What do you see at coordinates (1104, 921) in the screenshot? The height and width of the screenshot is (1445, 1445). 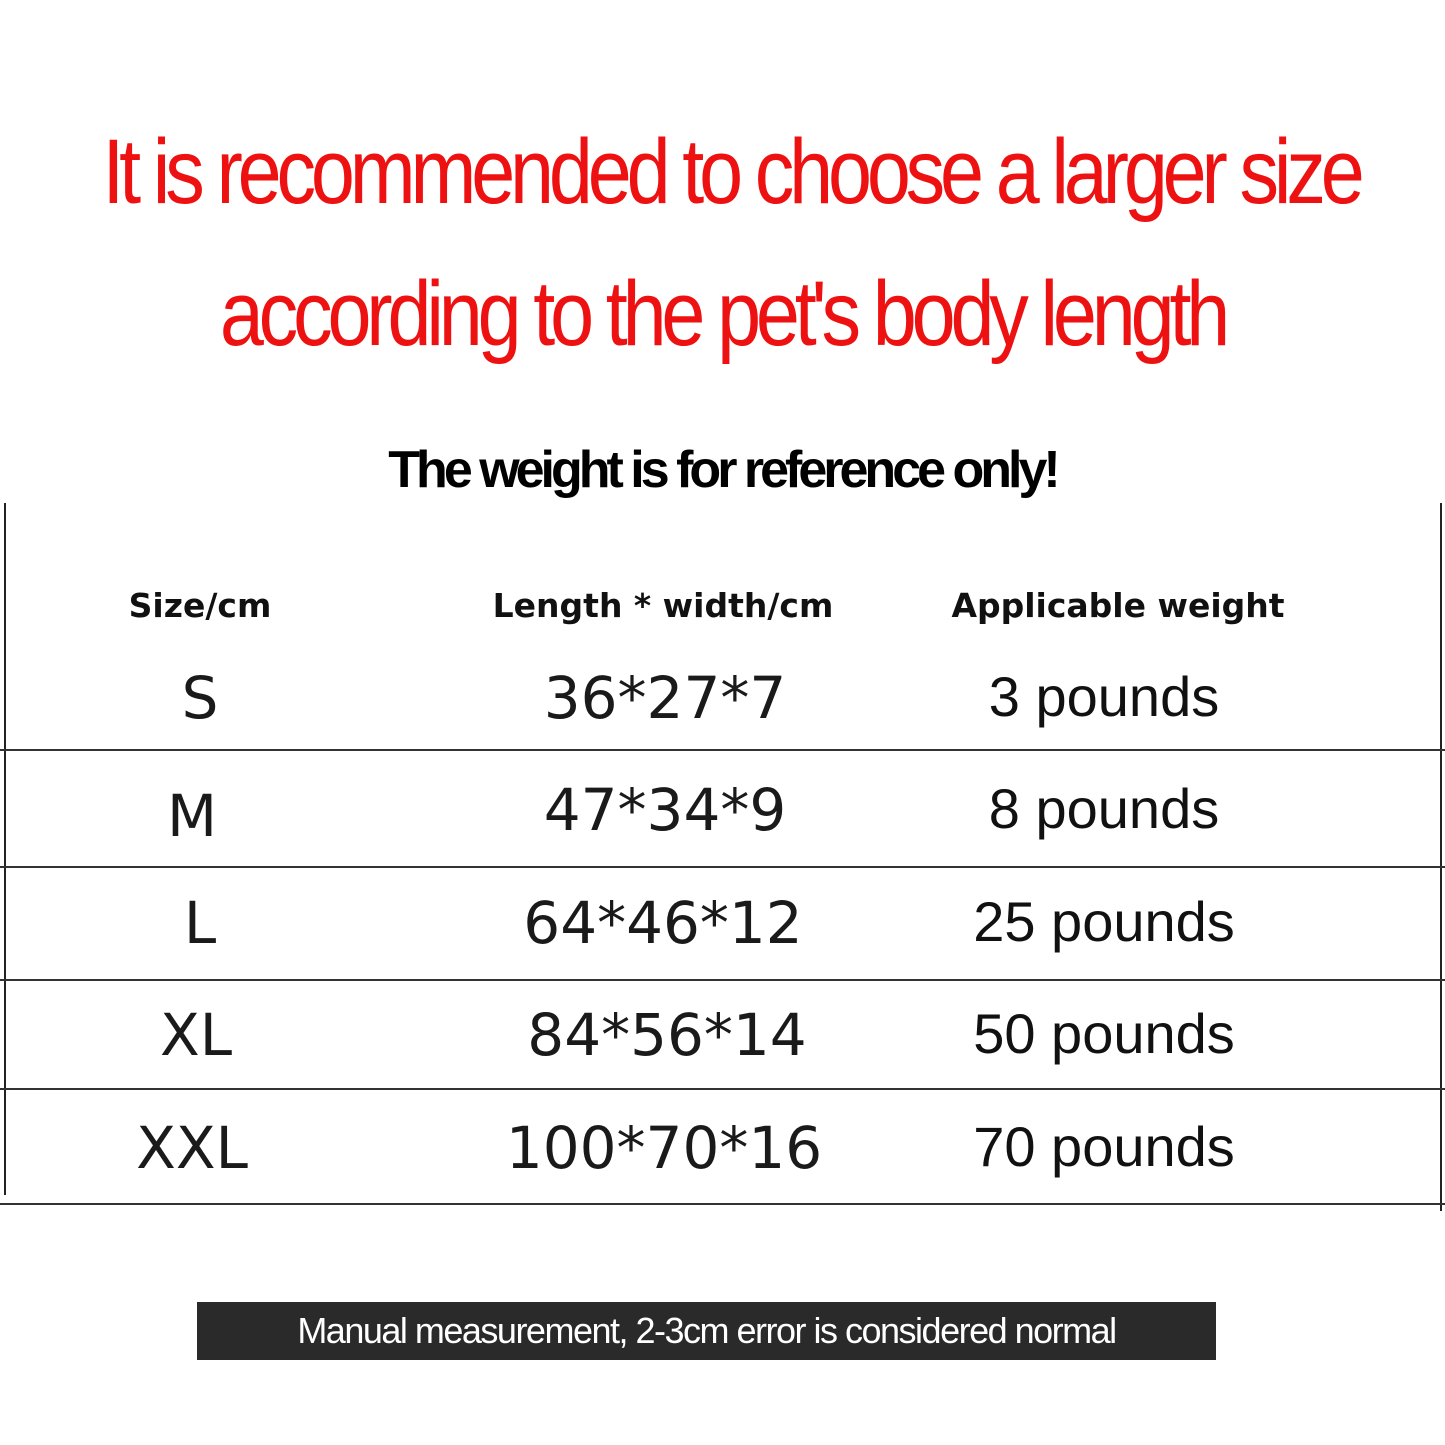 I see `weight-cell: 25 pounds` at bounding box center [1104, 921].